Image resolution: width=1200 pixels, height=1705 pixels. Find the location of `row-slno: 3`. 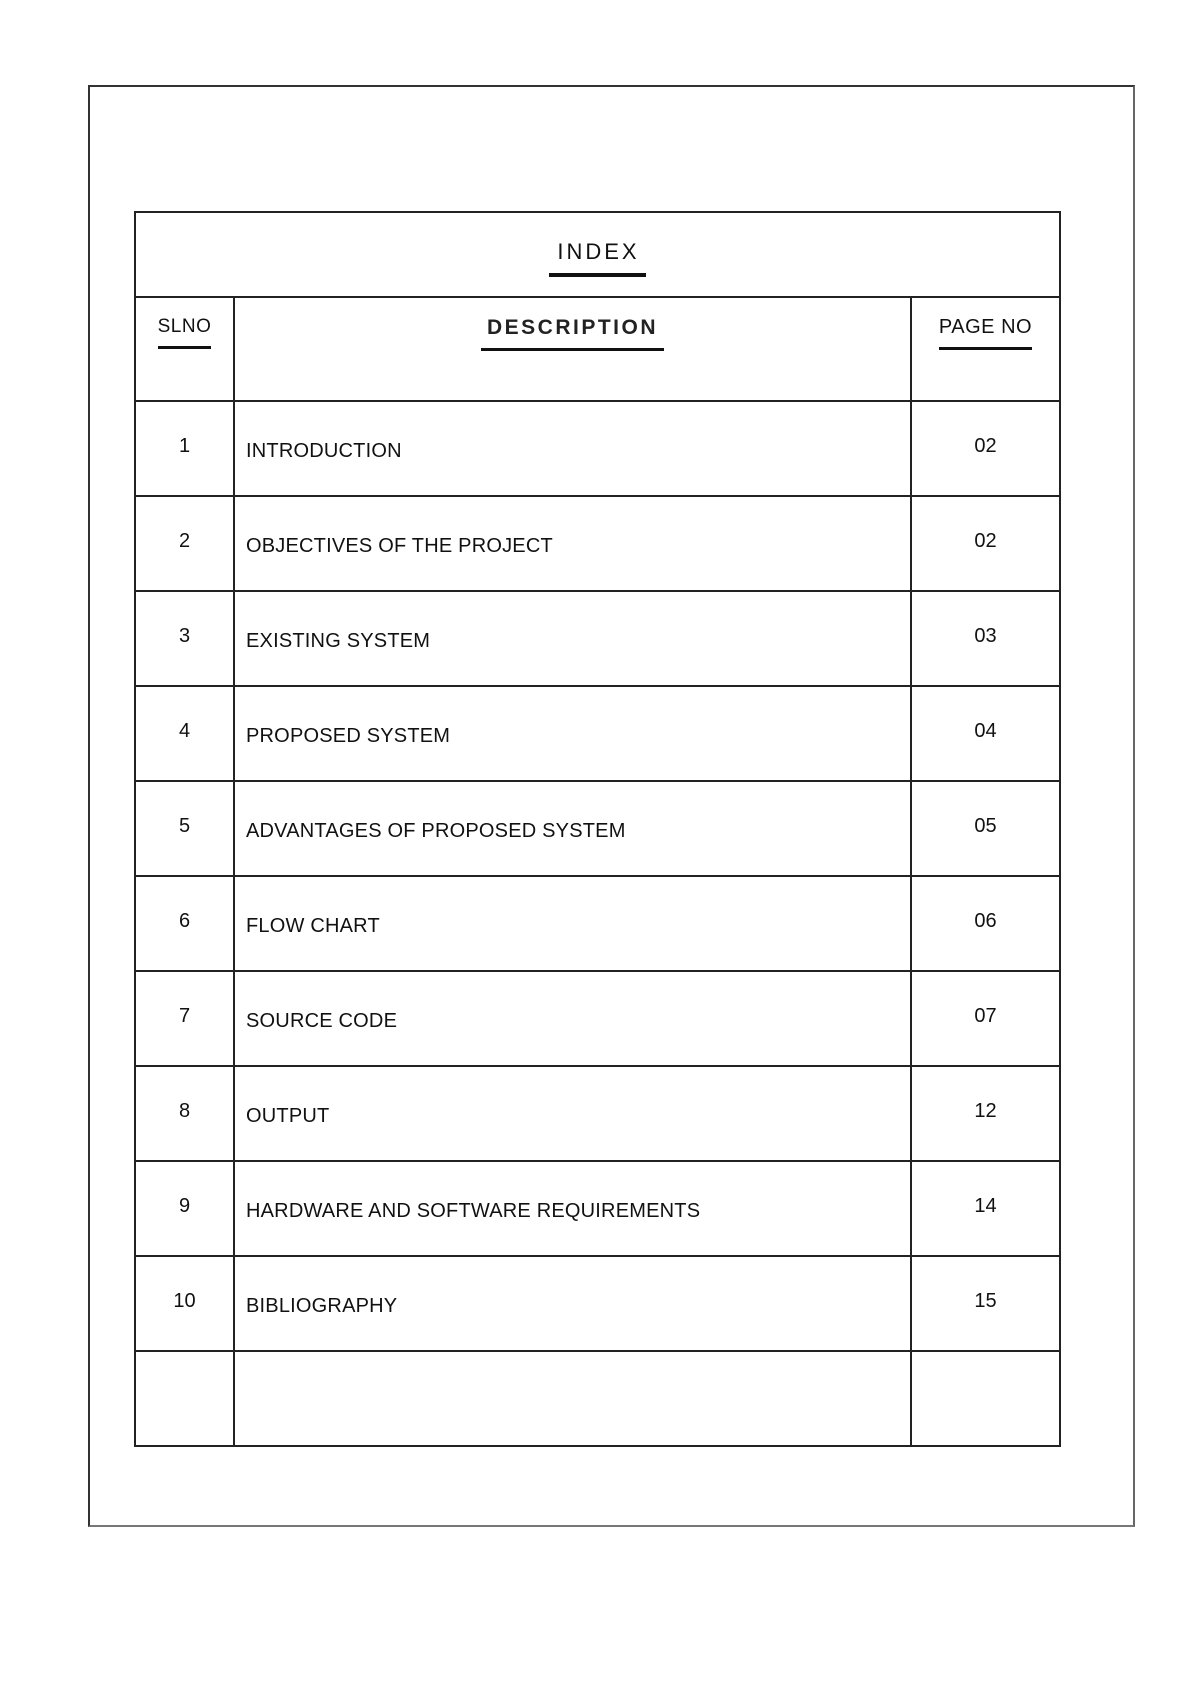

row-slno: 3 is located at coordinates (184, 638).